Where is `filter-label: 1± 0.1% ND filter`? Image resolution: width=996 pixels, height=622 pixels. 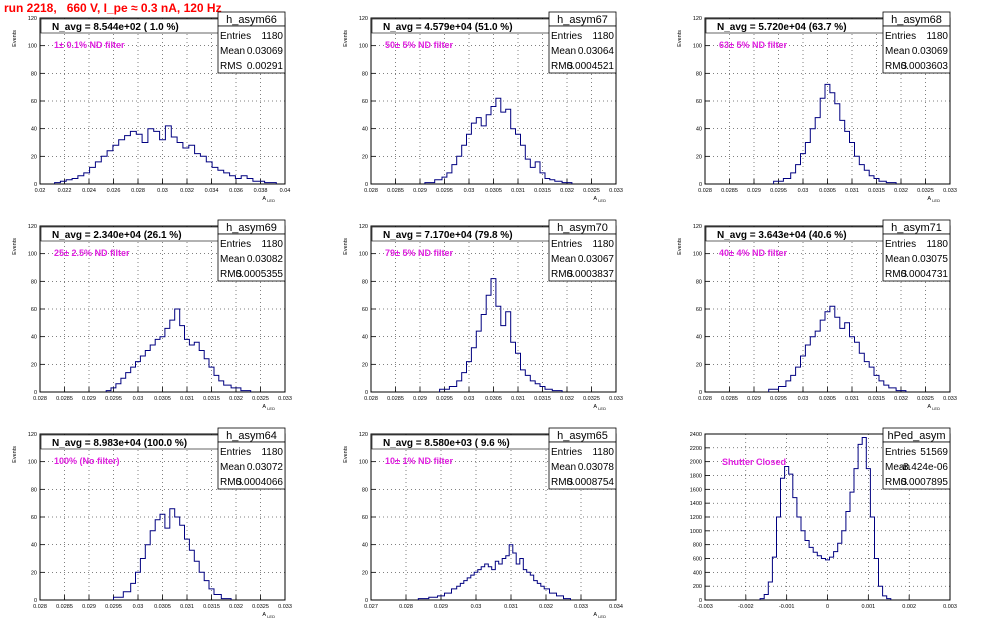
filter-label: 1± 0.1% ND filter is located at coordinates (89, 45).